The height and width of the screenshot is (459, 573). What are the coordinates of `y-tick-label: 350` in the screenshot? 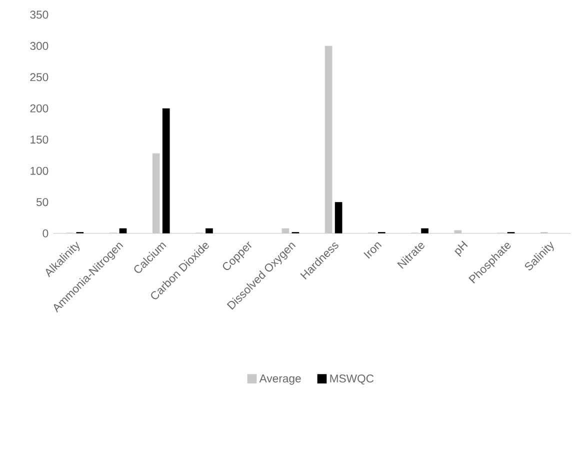 It's located at (39, 14).